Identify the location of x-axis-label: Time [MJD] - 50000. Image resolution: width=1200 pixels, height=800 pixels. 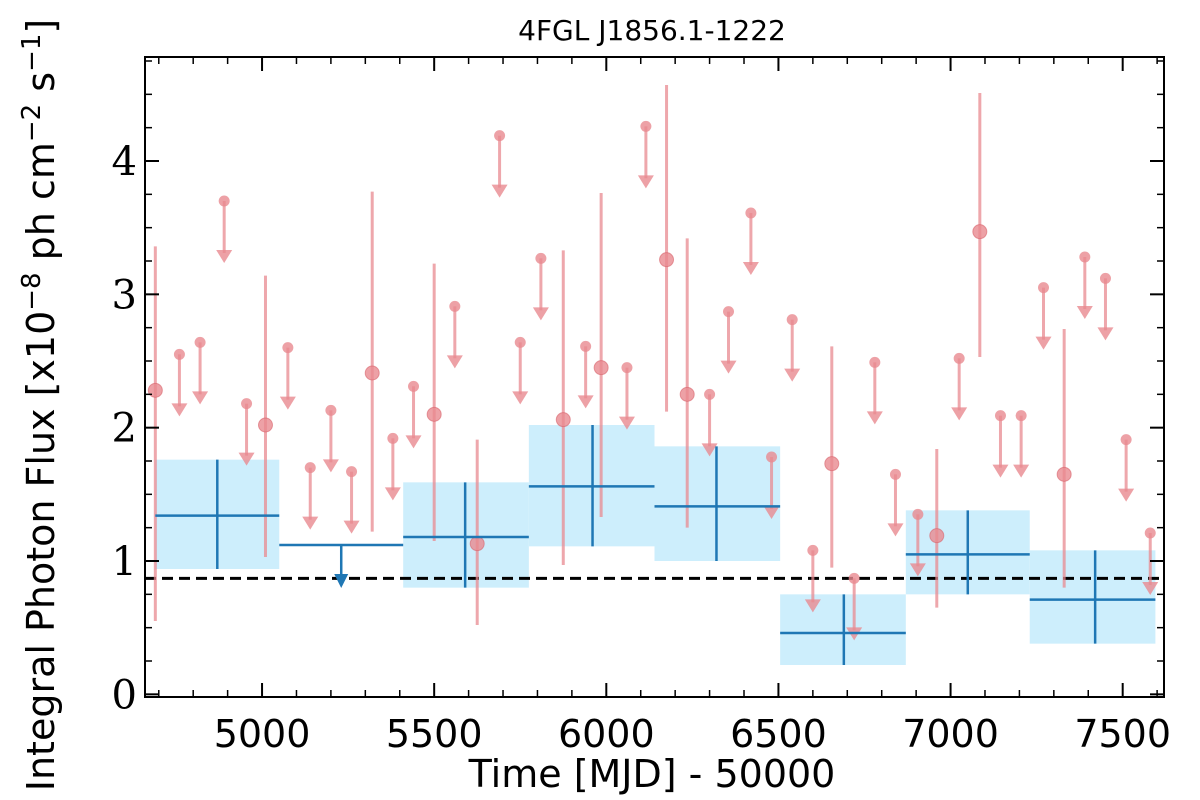
(652, 774).